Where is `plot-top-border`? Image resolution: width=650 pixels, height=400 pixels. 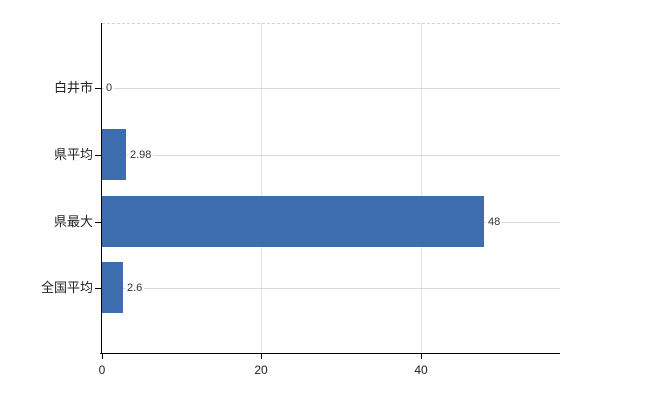
plot-top-border is located at coordinates (331, 23).